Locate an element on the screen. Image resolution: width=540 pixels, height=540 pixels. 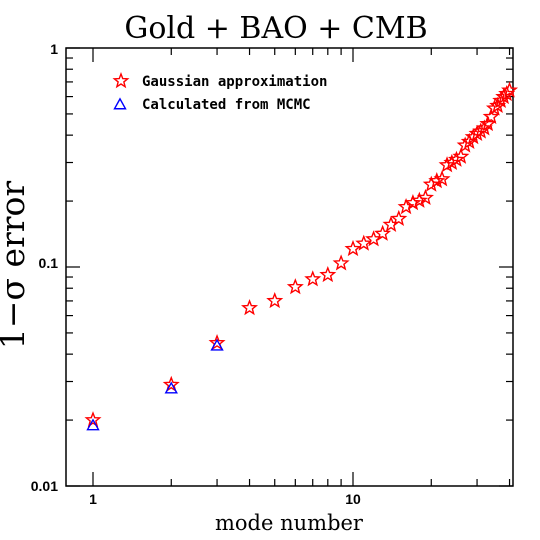
legend-marker-gaussian is located at coordinates (121, 80).